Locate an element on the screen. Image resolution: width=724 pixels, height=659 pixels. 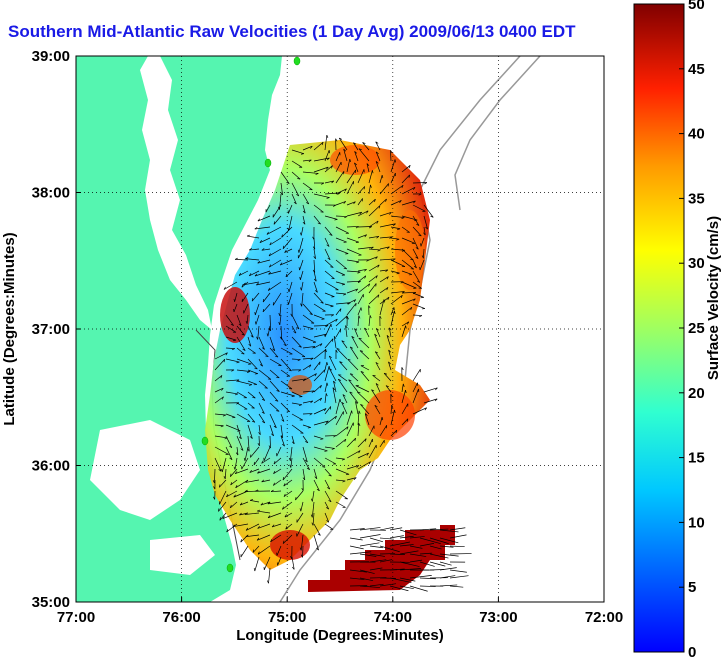
colorbar-tick-label: 10 is located at coordinates (696, 522).